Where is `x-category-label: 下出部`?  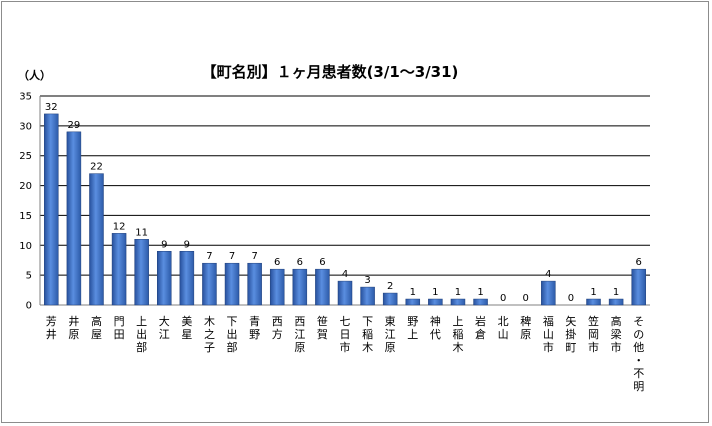 x-category-label: 下出部 is located at coordinates (232, 334).